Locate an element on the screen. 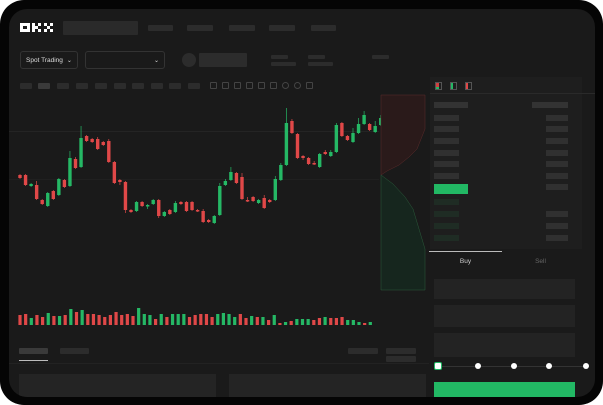 The height and width of the screenshot is (405, 603). settings-icon is located at coordinates (297, 85).